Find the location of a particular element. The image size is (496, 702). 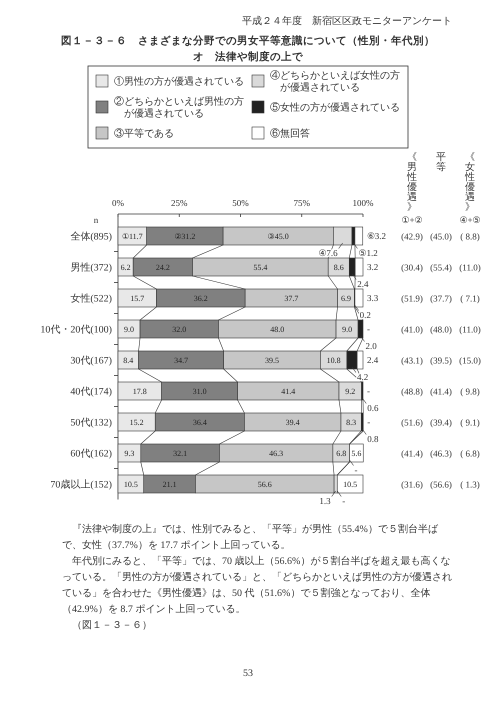

legend-label: ⑥無回答 is located at coordinates (290, 134).